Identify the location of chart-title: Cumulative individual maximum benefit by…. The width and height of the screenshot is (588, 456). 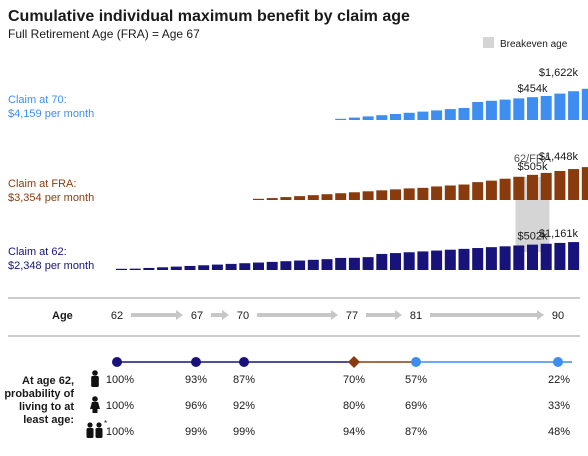
(209, 16).